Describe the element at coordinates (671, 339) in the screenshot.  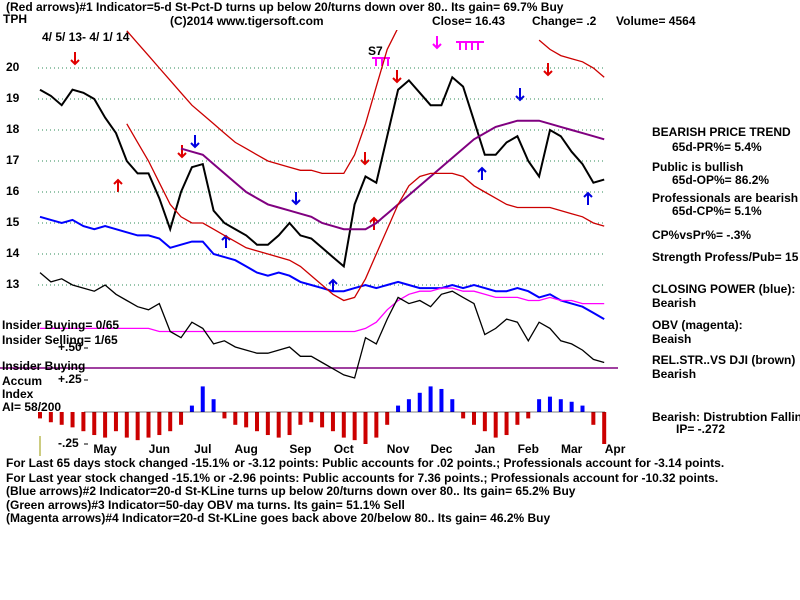
I see `side-note: Beaish` at that location.